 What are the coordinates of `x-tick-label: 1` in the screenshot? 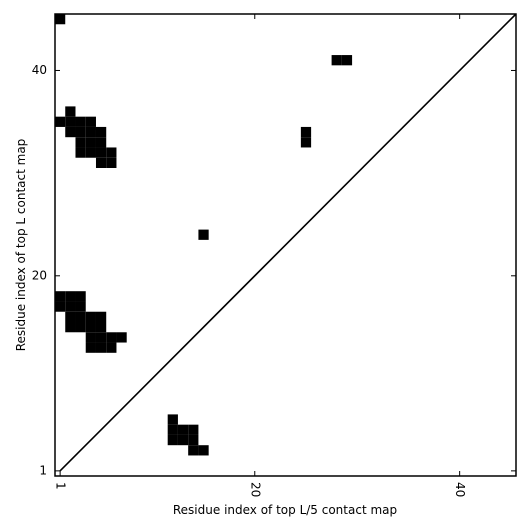 It's located at (61, 486).